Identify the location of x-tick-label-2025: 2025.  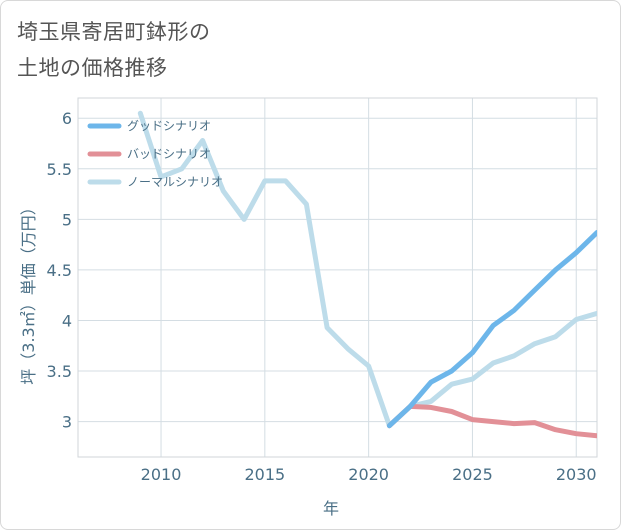
(472, 474).